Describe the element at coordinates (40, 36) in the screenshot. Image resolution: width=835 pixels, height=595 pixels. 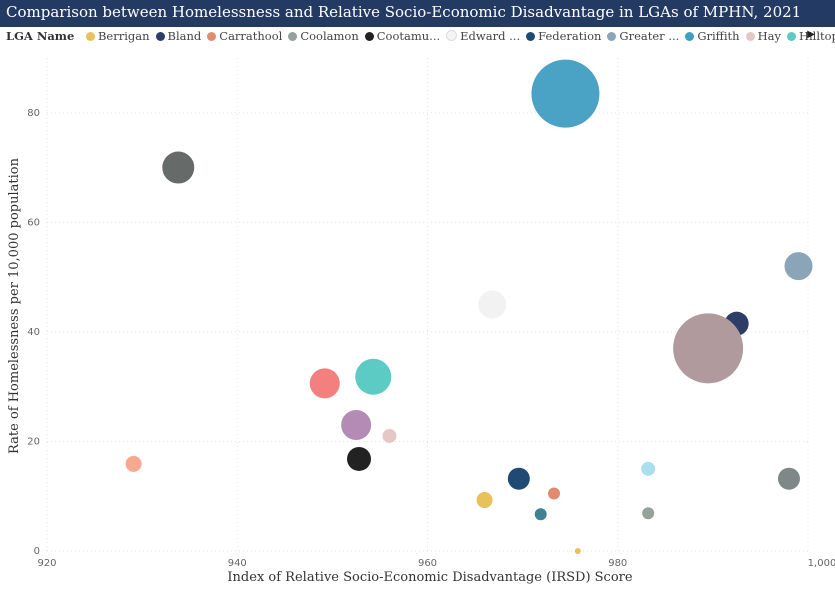
I see `legend-title: LGA Name` at that location.